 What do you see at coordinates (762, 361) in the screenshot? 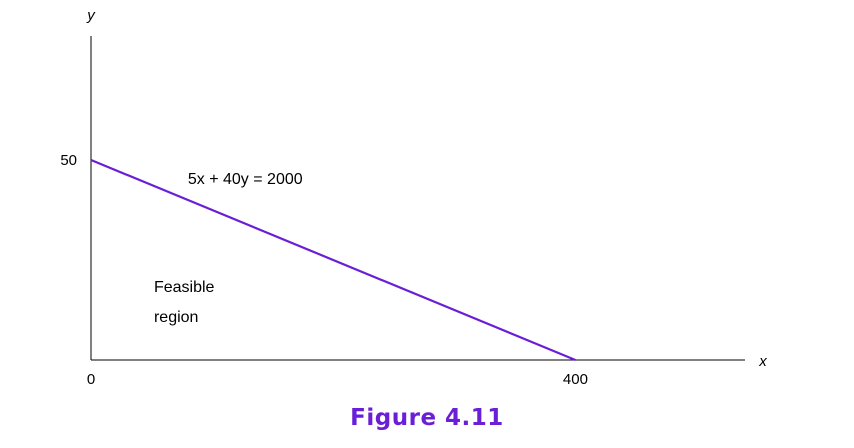
I see `x-axis-variable-label: x` at bounding box center [762, 361].